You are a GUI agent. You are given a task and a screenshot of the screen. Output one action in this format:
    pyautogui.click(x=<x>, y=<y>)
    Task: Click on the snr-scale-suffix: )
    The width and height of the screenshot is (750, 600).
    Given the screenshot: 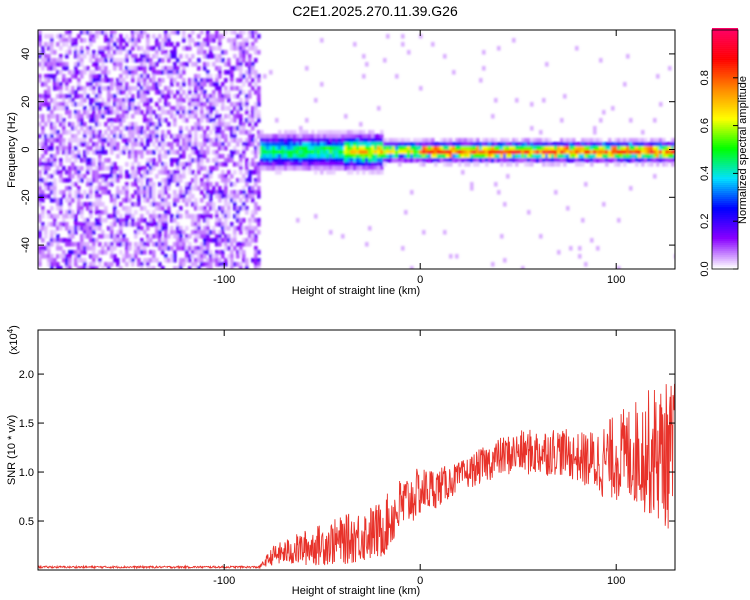 What is the action you would take?
    pyautogui.click(x=14, y=327)
    